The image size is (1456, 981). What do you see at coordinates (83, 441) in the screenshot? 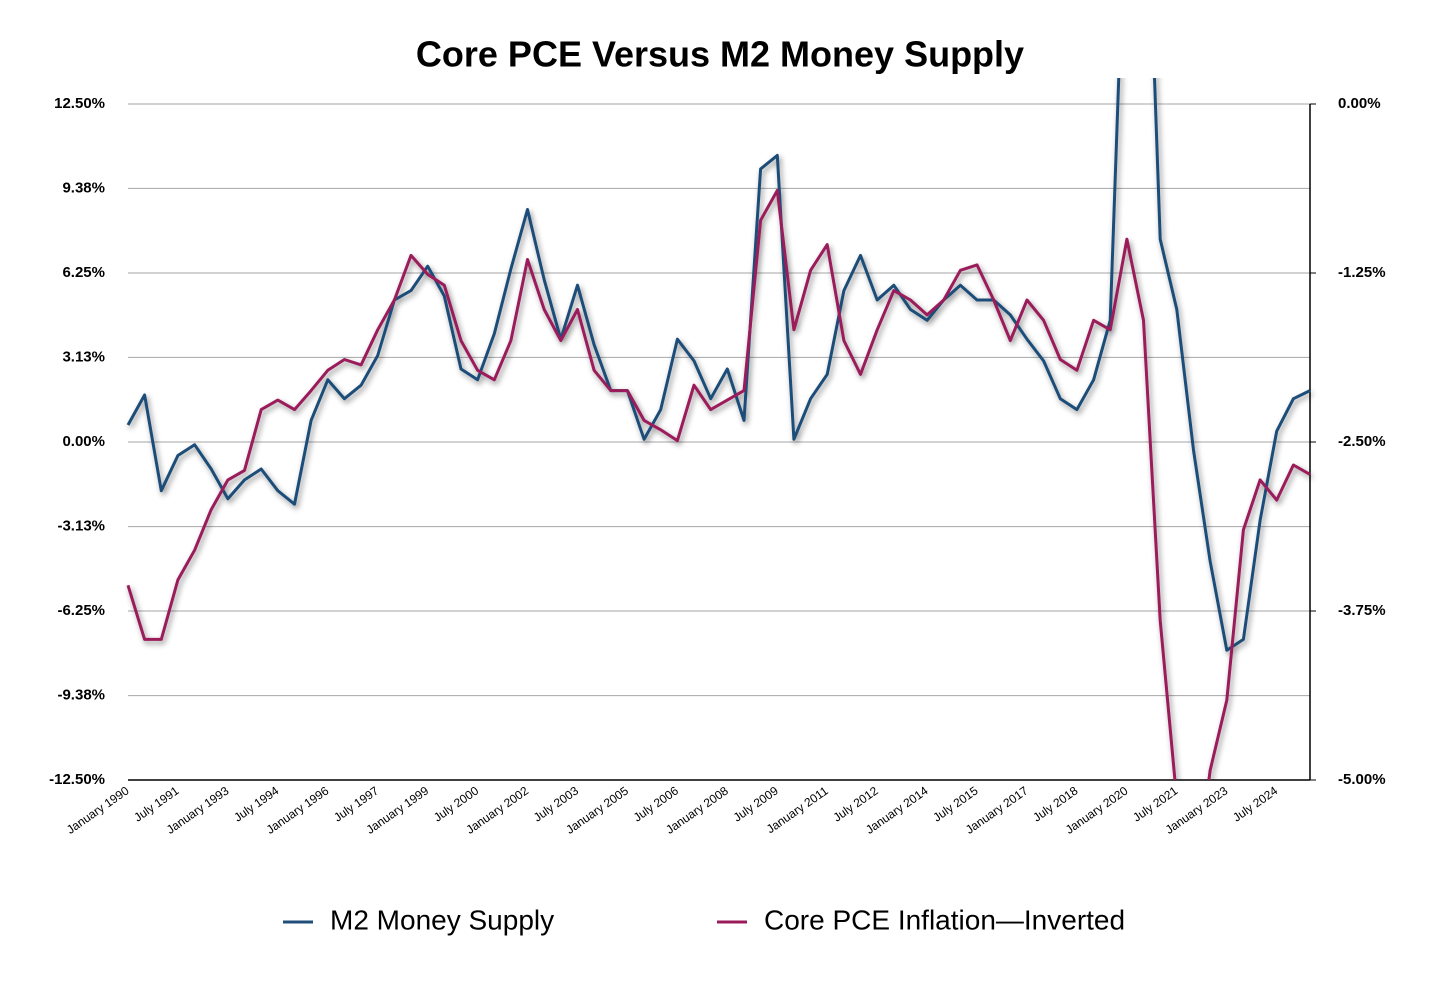
I see `y-tick-label: 0.00%` at bounding box center [83, 441].